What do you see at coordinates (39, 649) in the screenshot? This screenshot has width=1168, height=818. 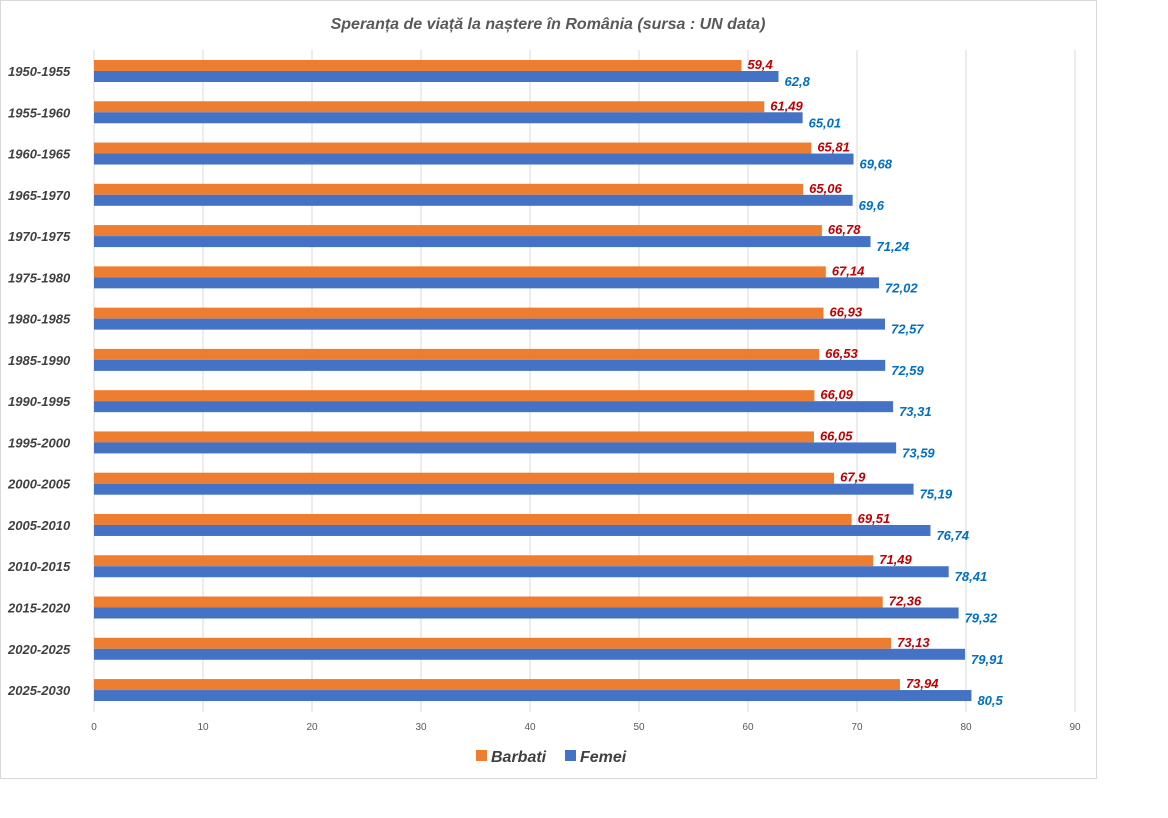 I see `category-label: 2020-2025` at bounding box center [39, 649].